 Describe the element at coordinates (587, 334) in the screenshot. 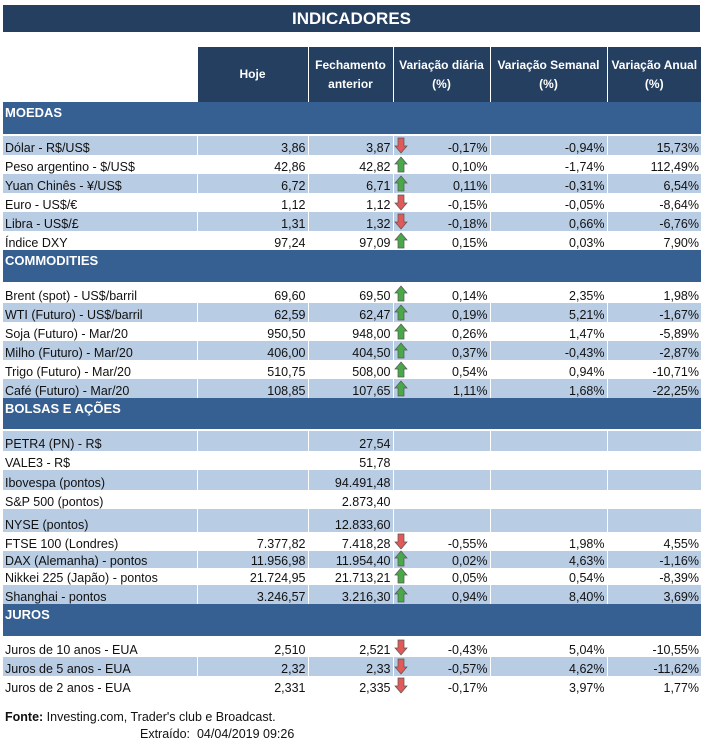

I see `cell-sem-text: 1,47%` at that location.